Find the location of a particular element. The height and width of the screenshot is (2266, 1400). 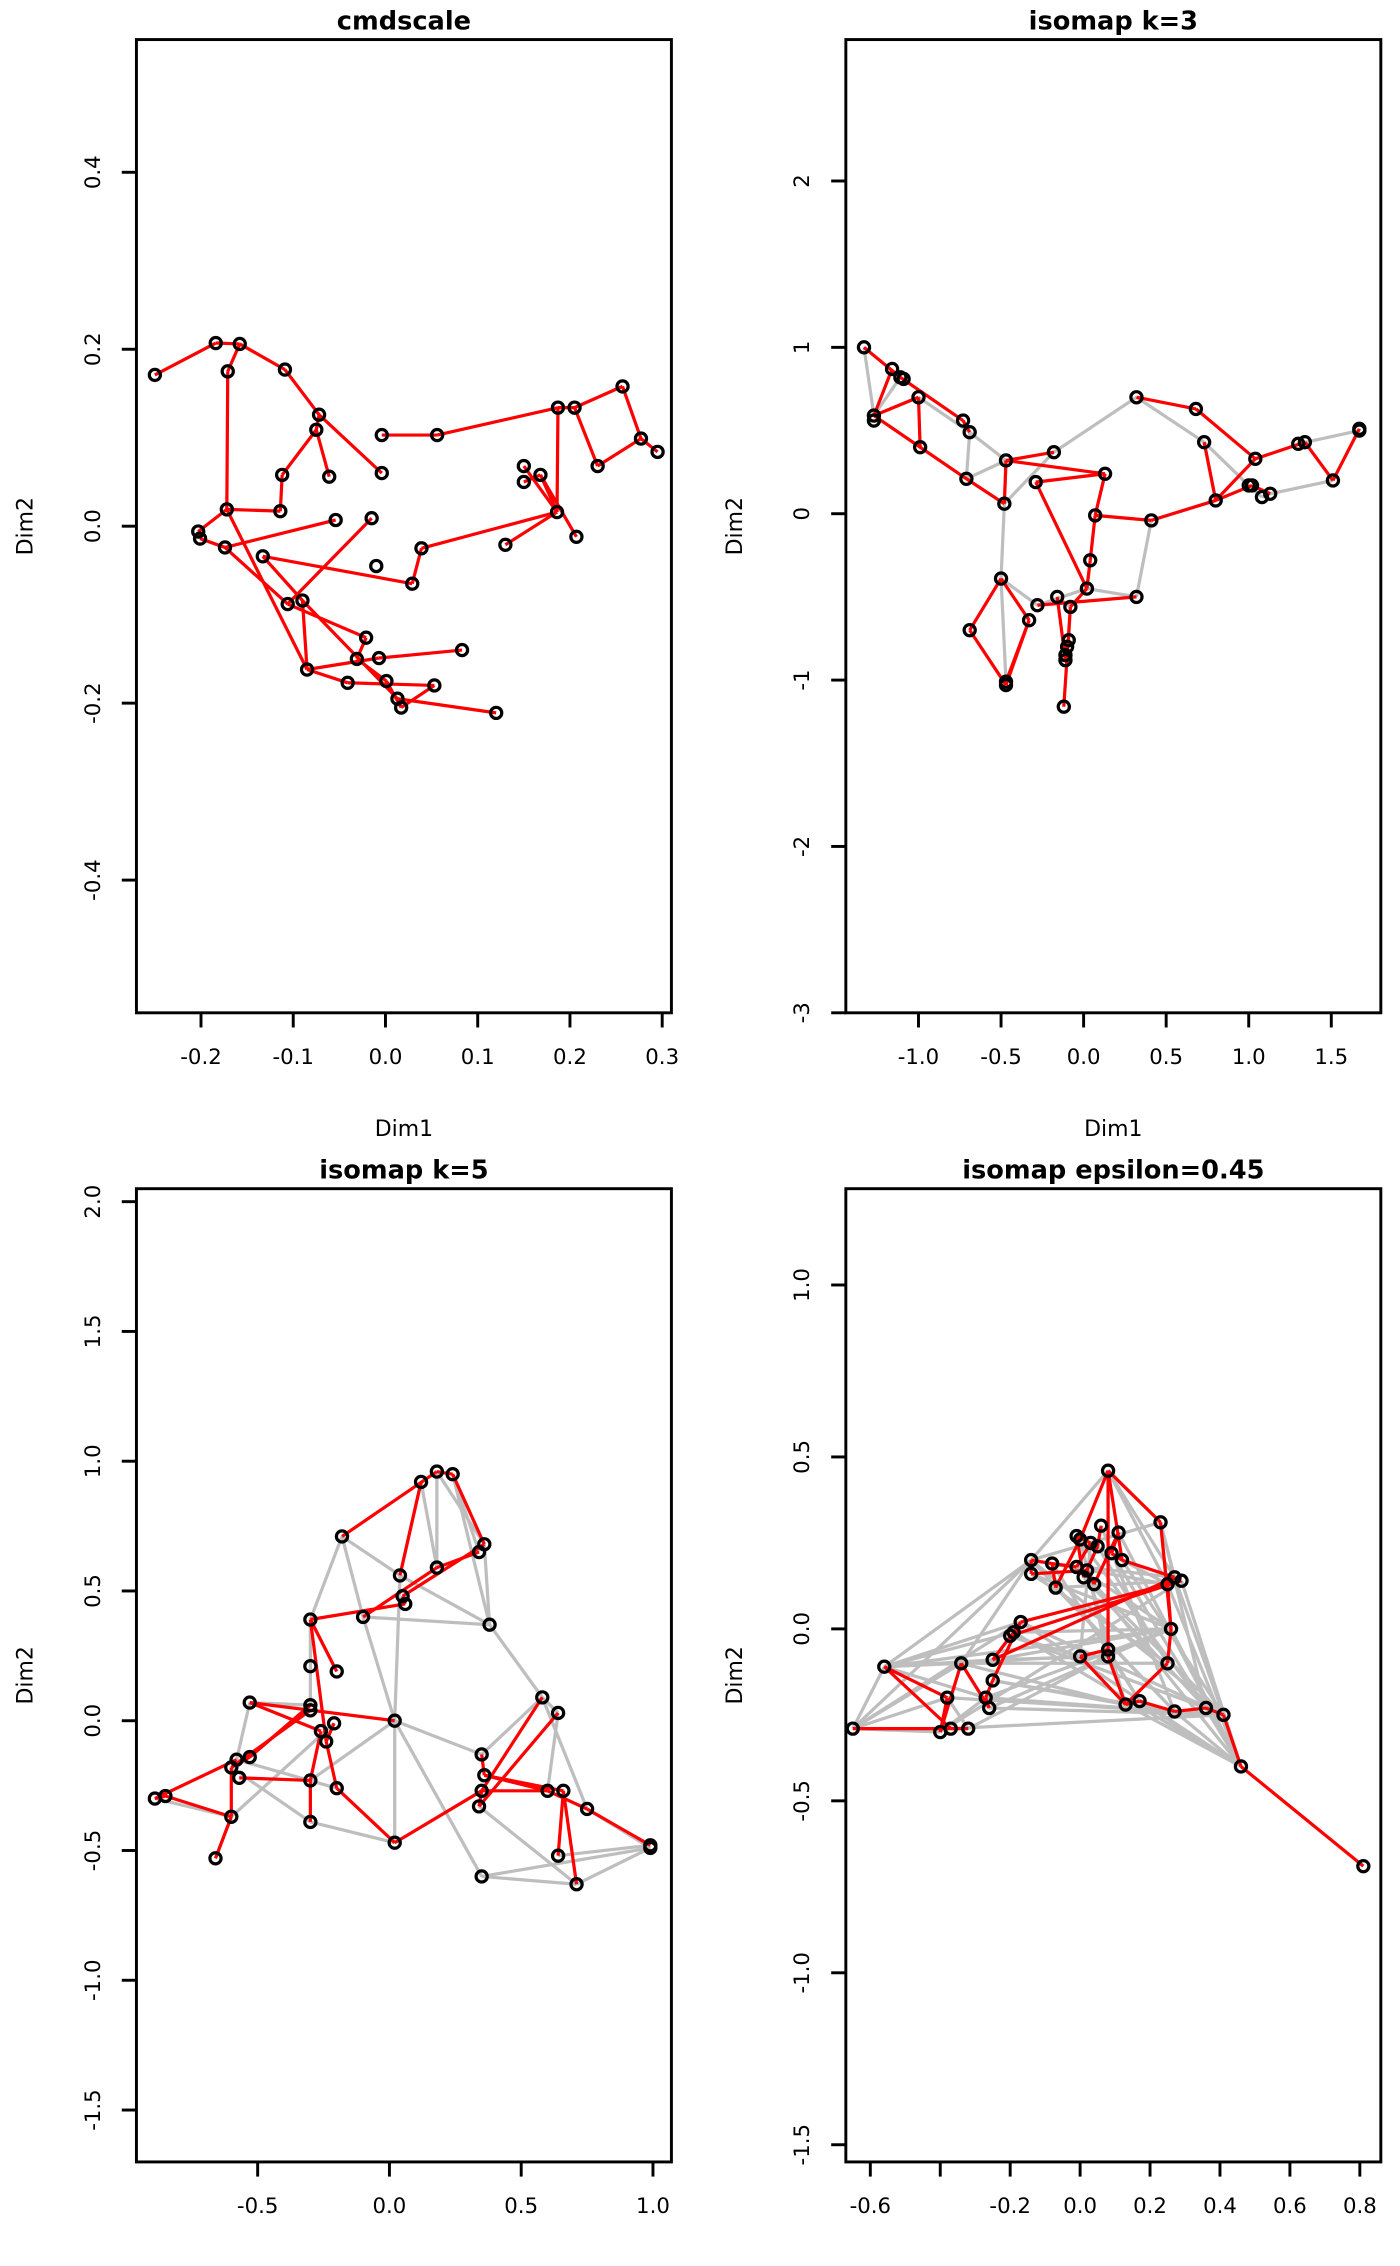

gray-edges is located at coordinates (1111, 514).